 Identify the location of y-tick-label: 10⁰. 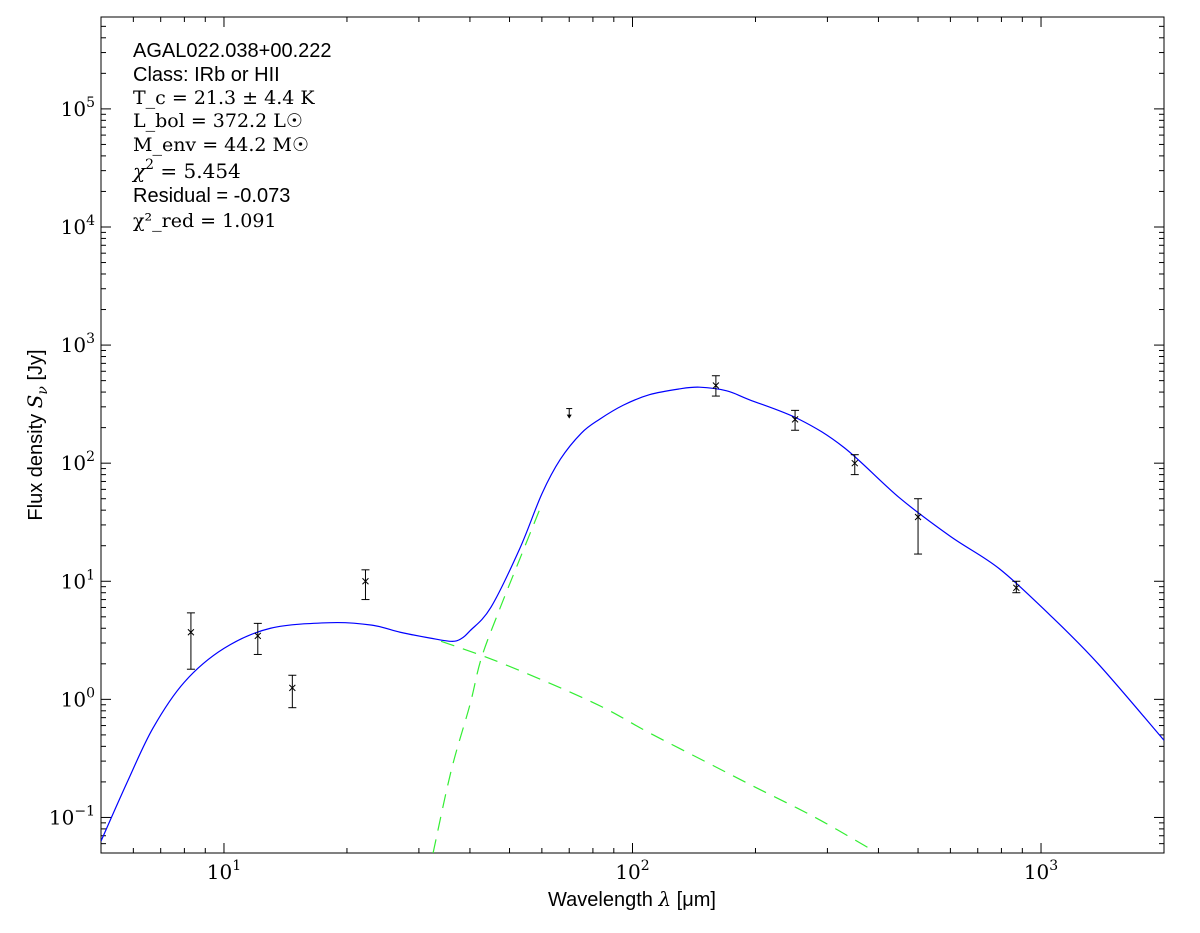
(78, 698).